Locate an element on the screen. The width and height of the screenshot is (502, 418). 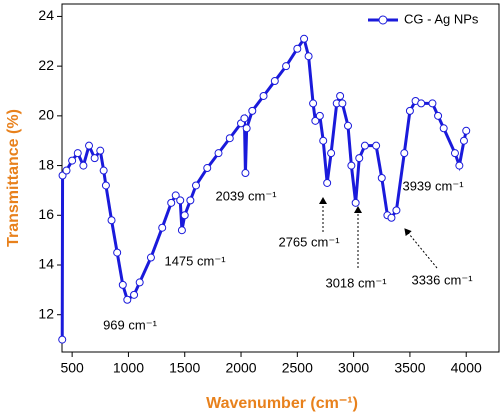
annotation: 2765 cm⁻¹ is located at coordinates (309, 241).